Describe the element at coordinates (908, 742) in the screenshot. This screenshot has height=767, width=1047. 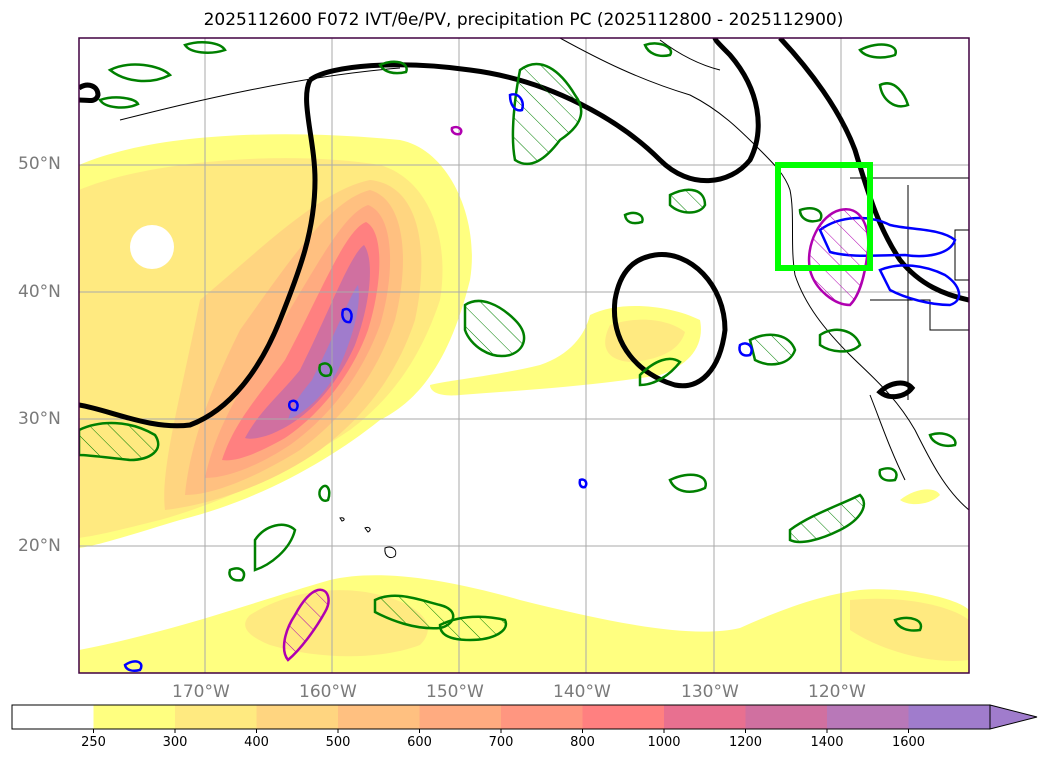
I see `colorbar-tick-label: 1600` at that location.